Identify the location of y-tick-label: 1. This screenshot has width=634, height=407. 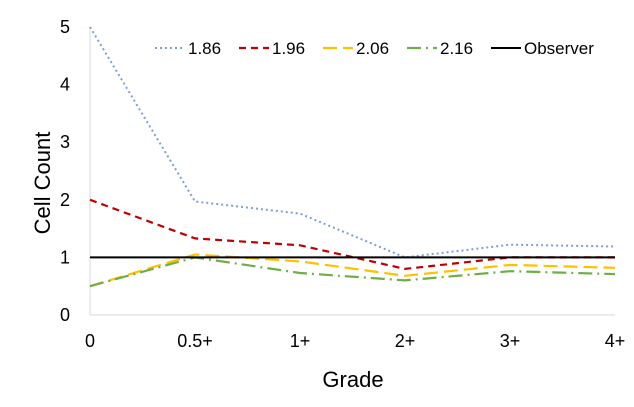
(65, 257).